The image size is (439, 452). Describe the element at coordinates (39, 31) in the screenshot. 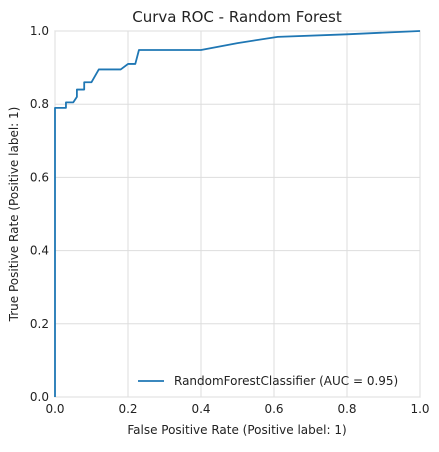

I see `y-tick-label: 1.0` at that location.